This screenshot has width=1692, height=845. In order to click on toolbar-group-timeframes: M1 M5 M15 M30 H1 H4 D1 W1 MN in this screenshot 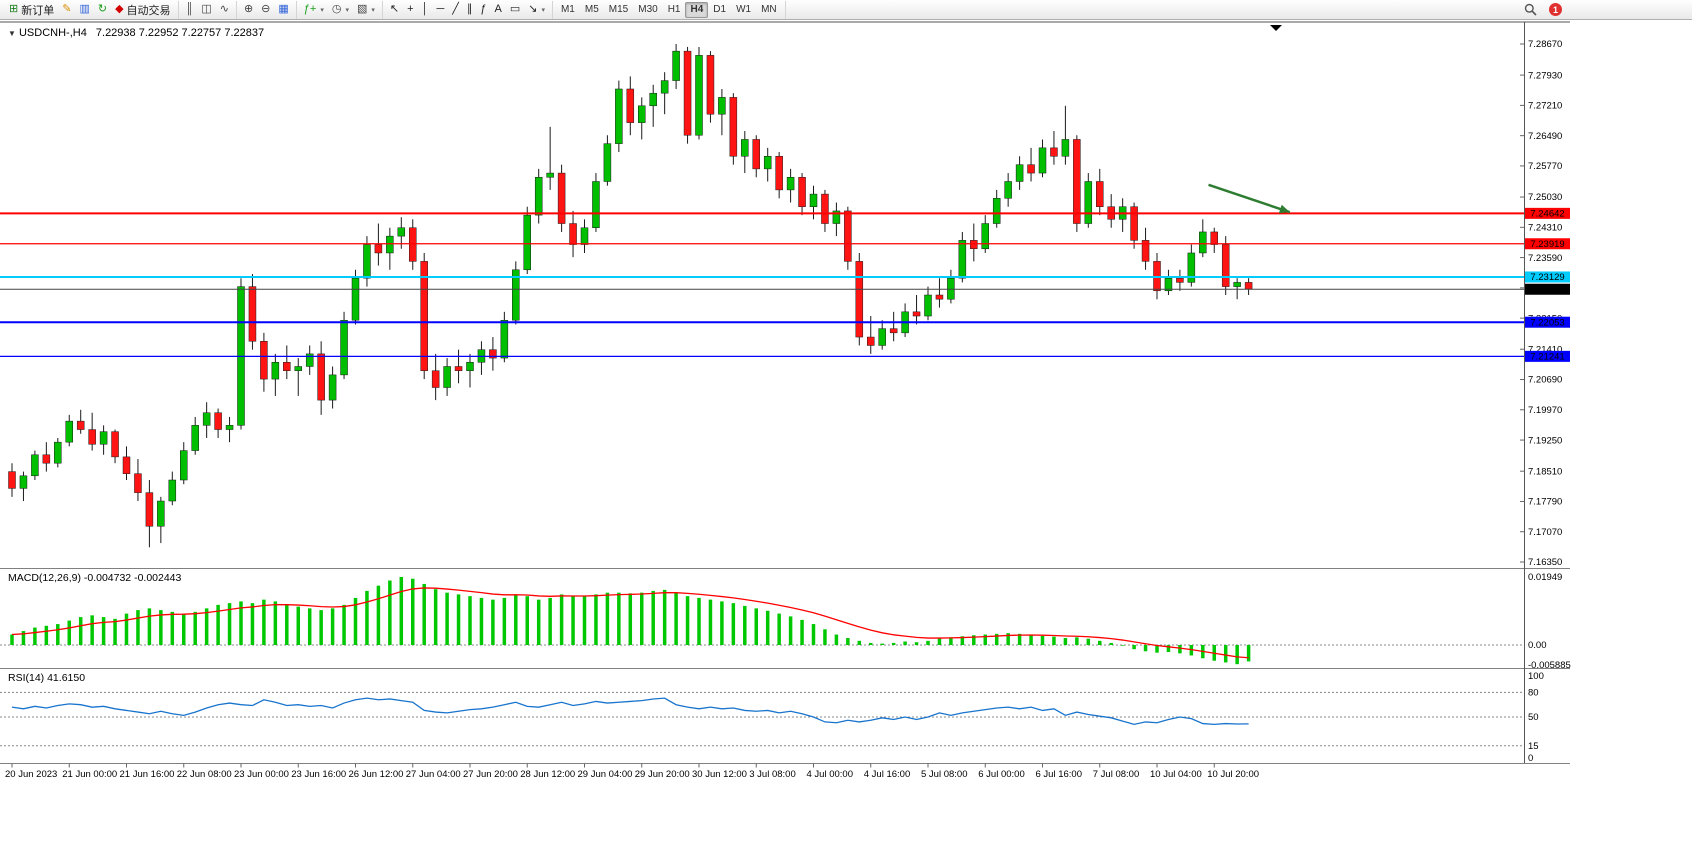, I will do `click(669, 9)`.